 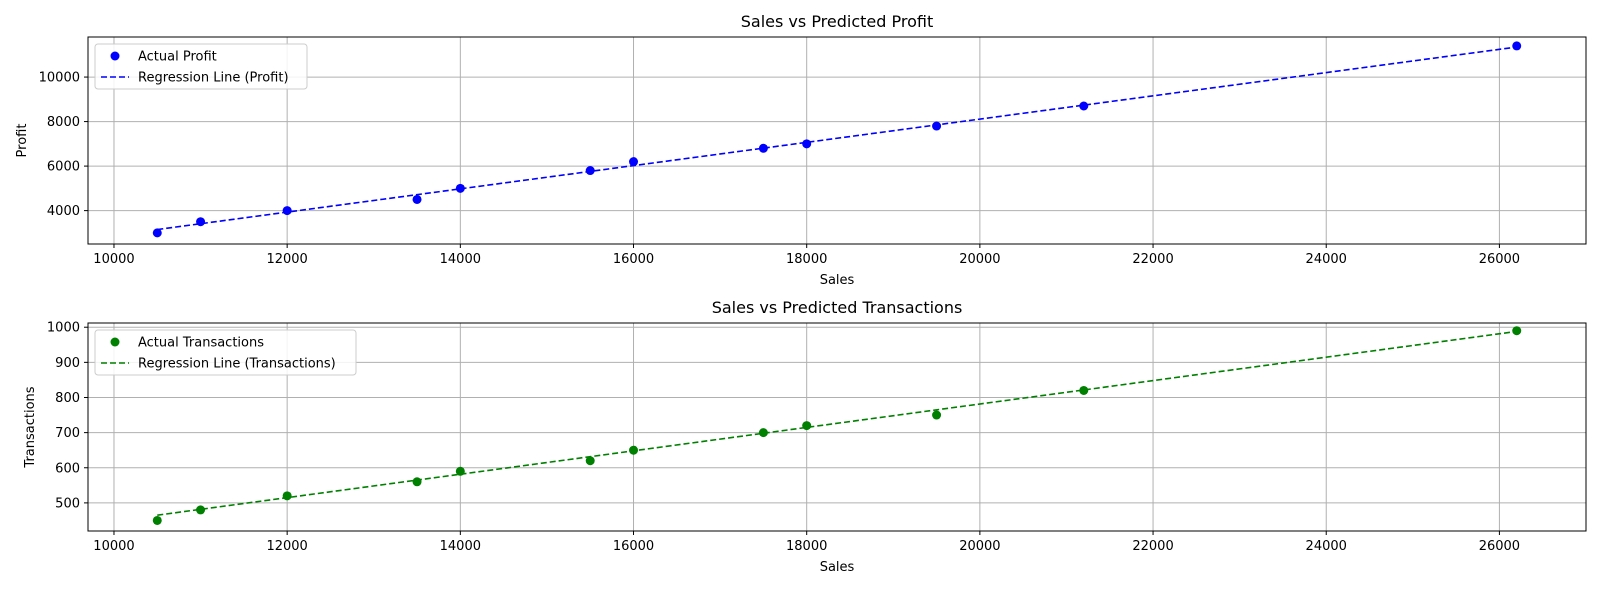 I want to click on legend-label: Regression Line (Transactions), so click(x=237, y=364).